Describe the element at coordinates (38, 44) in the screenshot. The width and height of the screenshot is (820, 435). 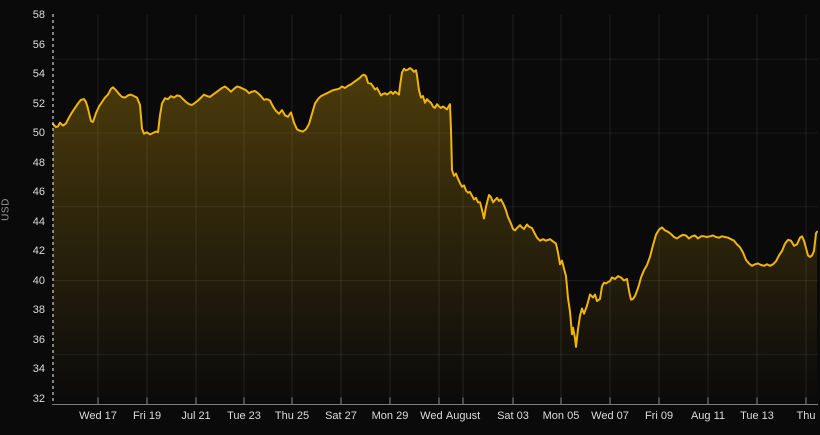
I see `y-tick-label: 56` at that location.